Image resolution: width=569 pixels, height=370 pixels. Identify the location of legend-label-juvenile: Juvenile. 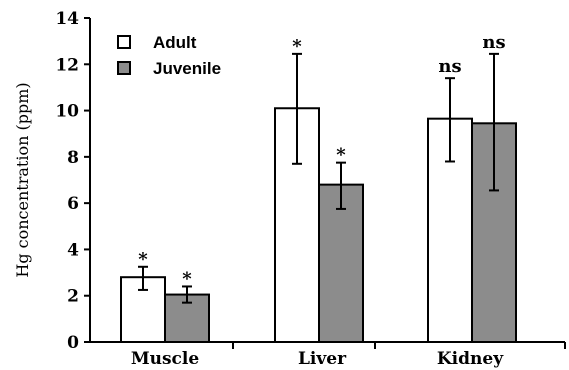
(187, 68).